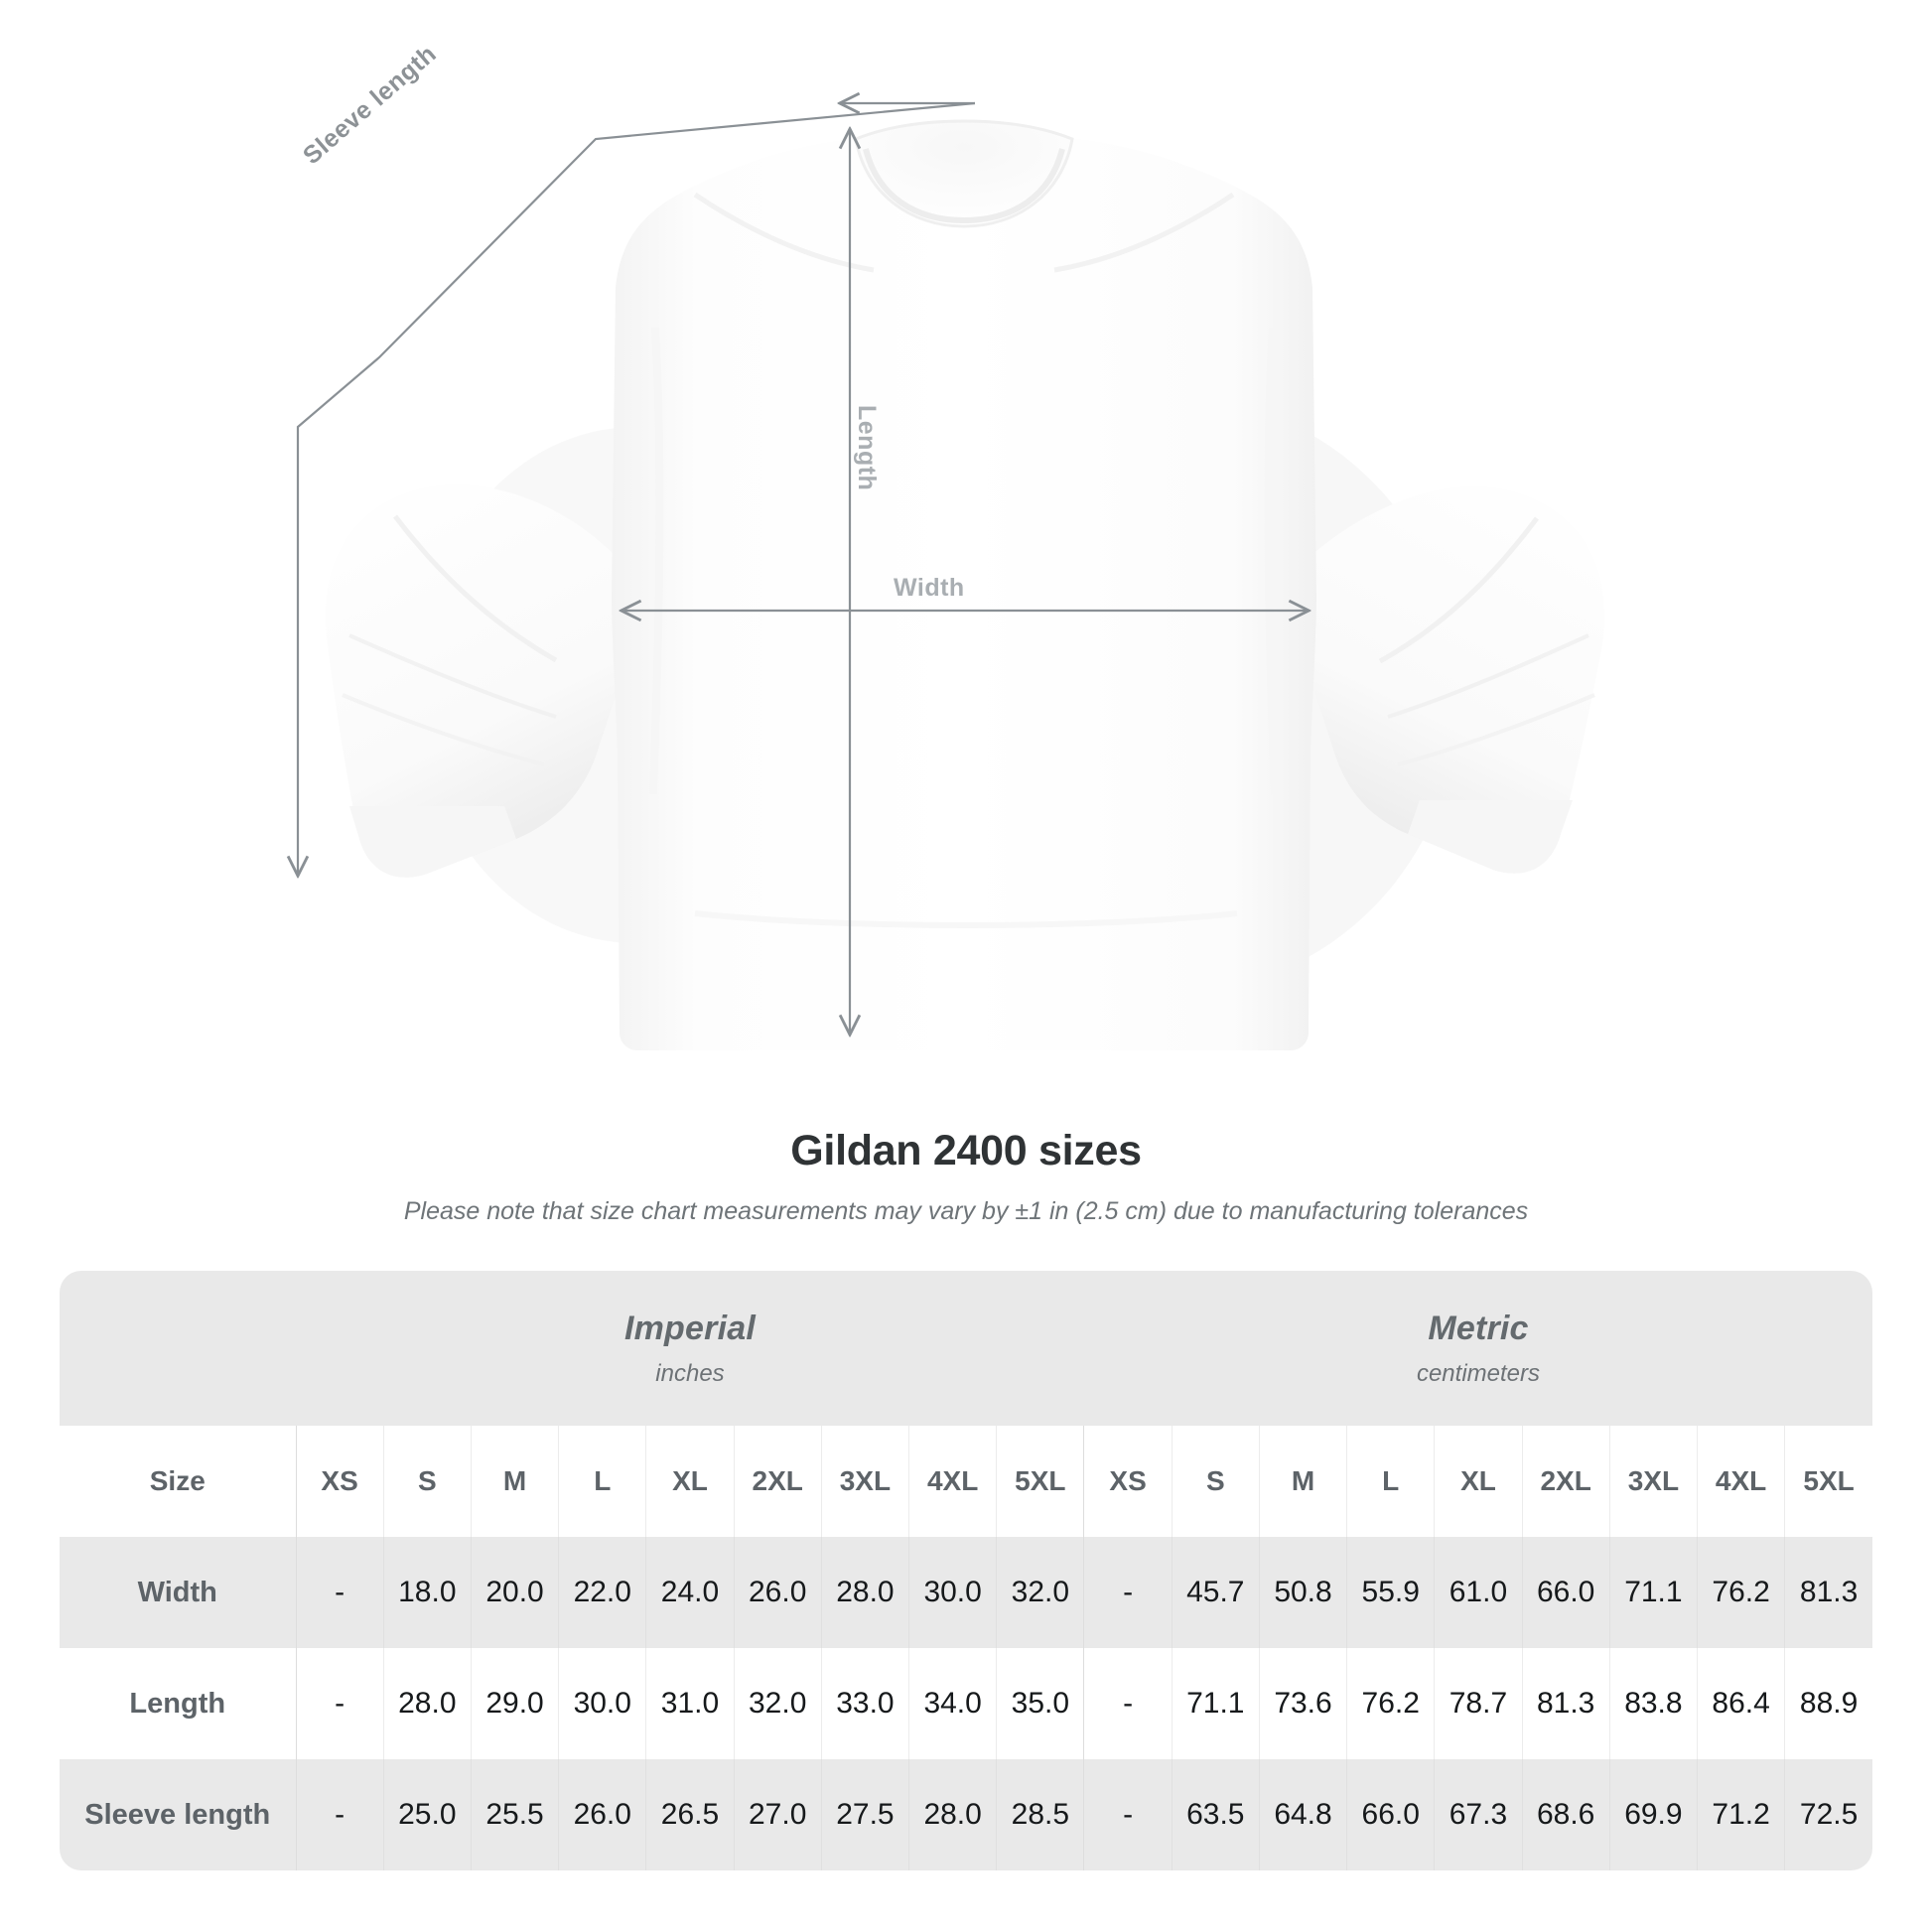 Image resolution: width=1932 pixels, height=1932 pixels. I want to click on metric-unit: centimeters, so click(1478, 1373).